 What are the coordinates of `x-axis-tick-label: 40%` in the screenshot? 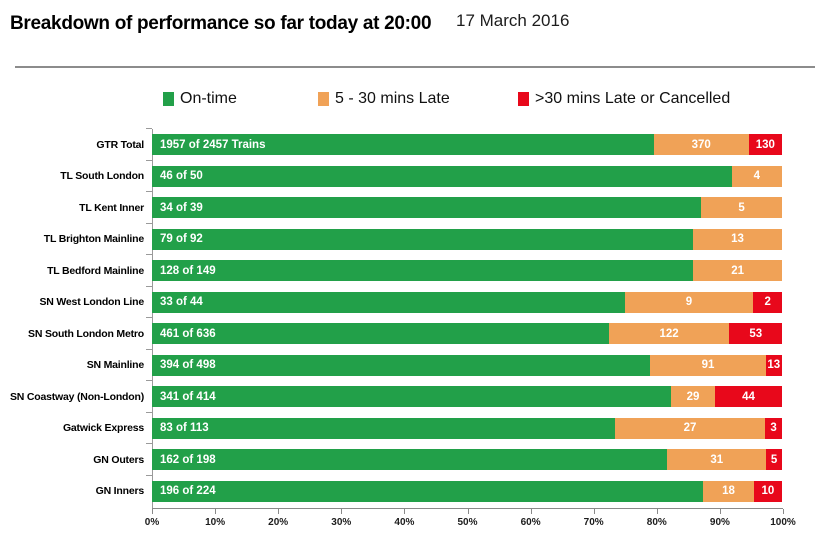 It's located at (404, 522).